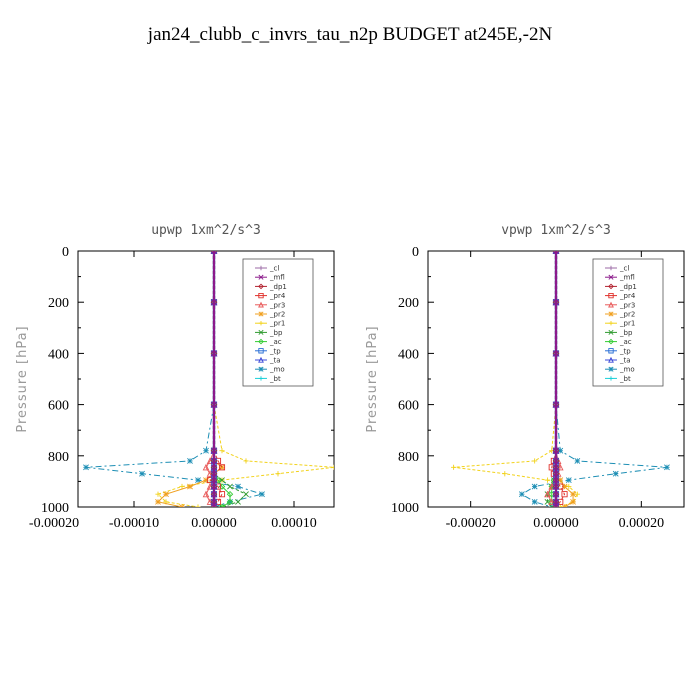  What do you see at coordinates (471, 523) in the screenshot?
I see `x-tick-label: -0.00020` at bounding box center [471, 523].